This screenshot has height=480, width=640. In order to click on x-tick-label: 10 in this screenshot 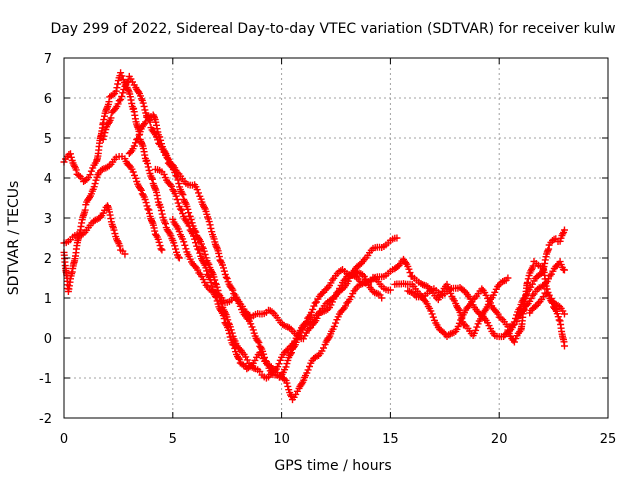, I will do `click(281, 439)`.